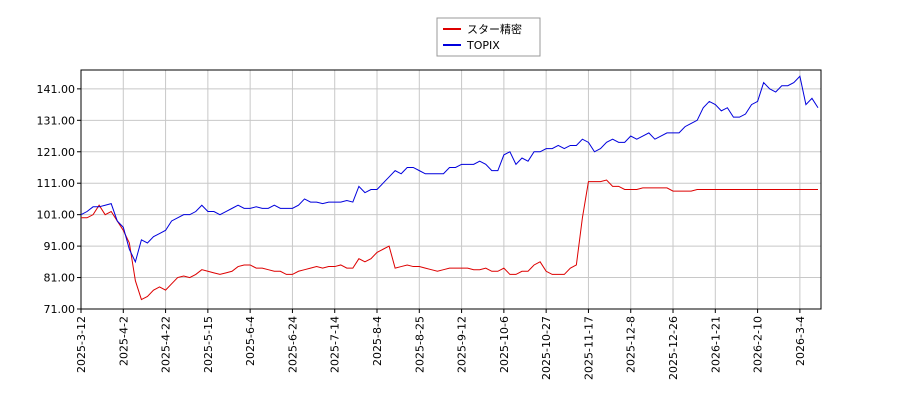 This screenshot has height=400, width=900. What do you see at coordinates (250, 341) in the screenshot?
I see `x-tick-label: 2025-6-4` at bounding box center [250, 341].